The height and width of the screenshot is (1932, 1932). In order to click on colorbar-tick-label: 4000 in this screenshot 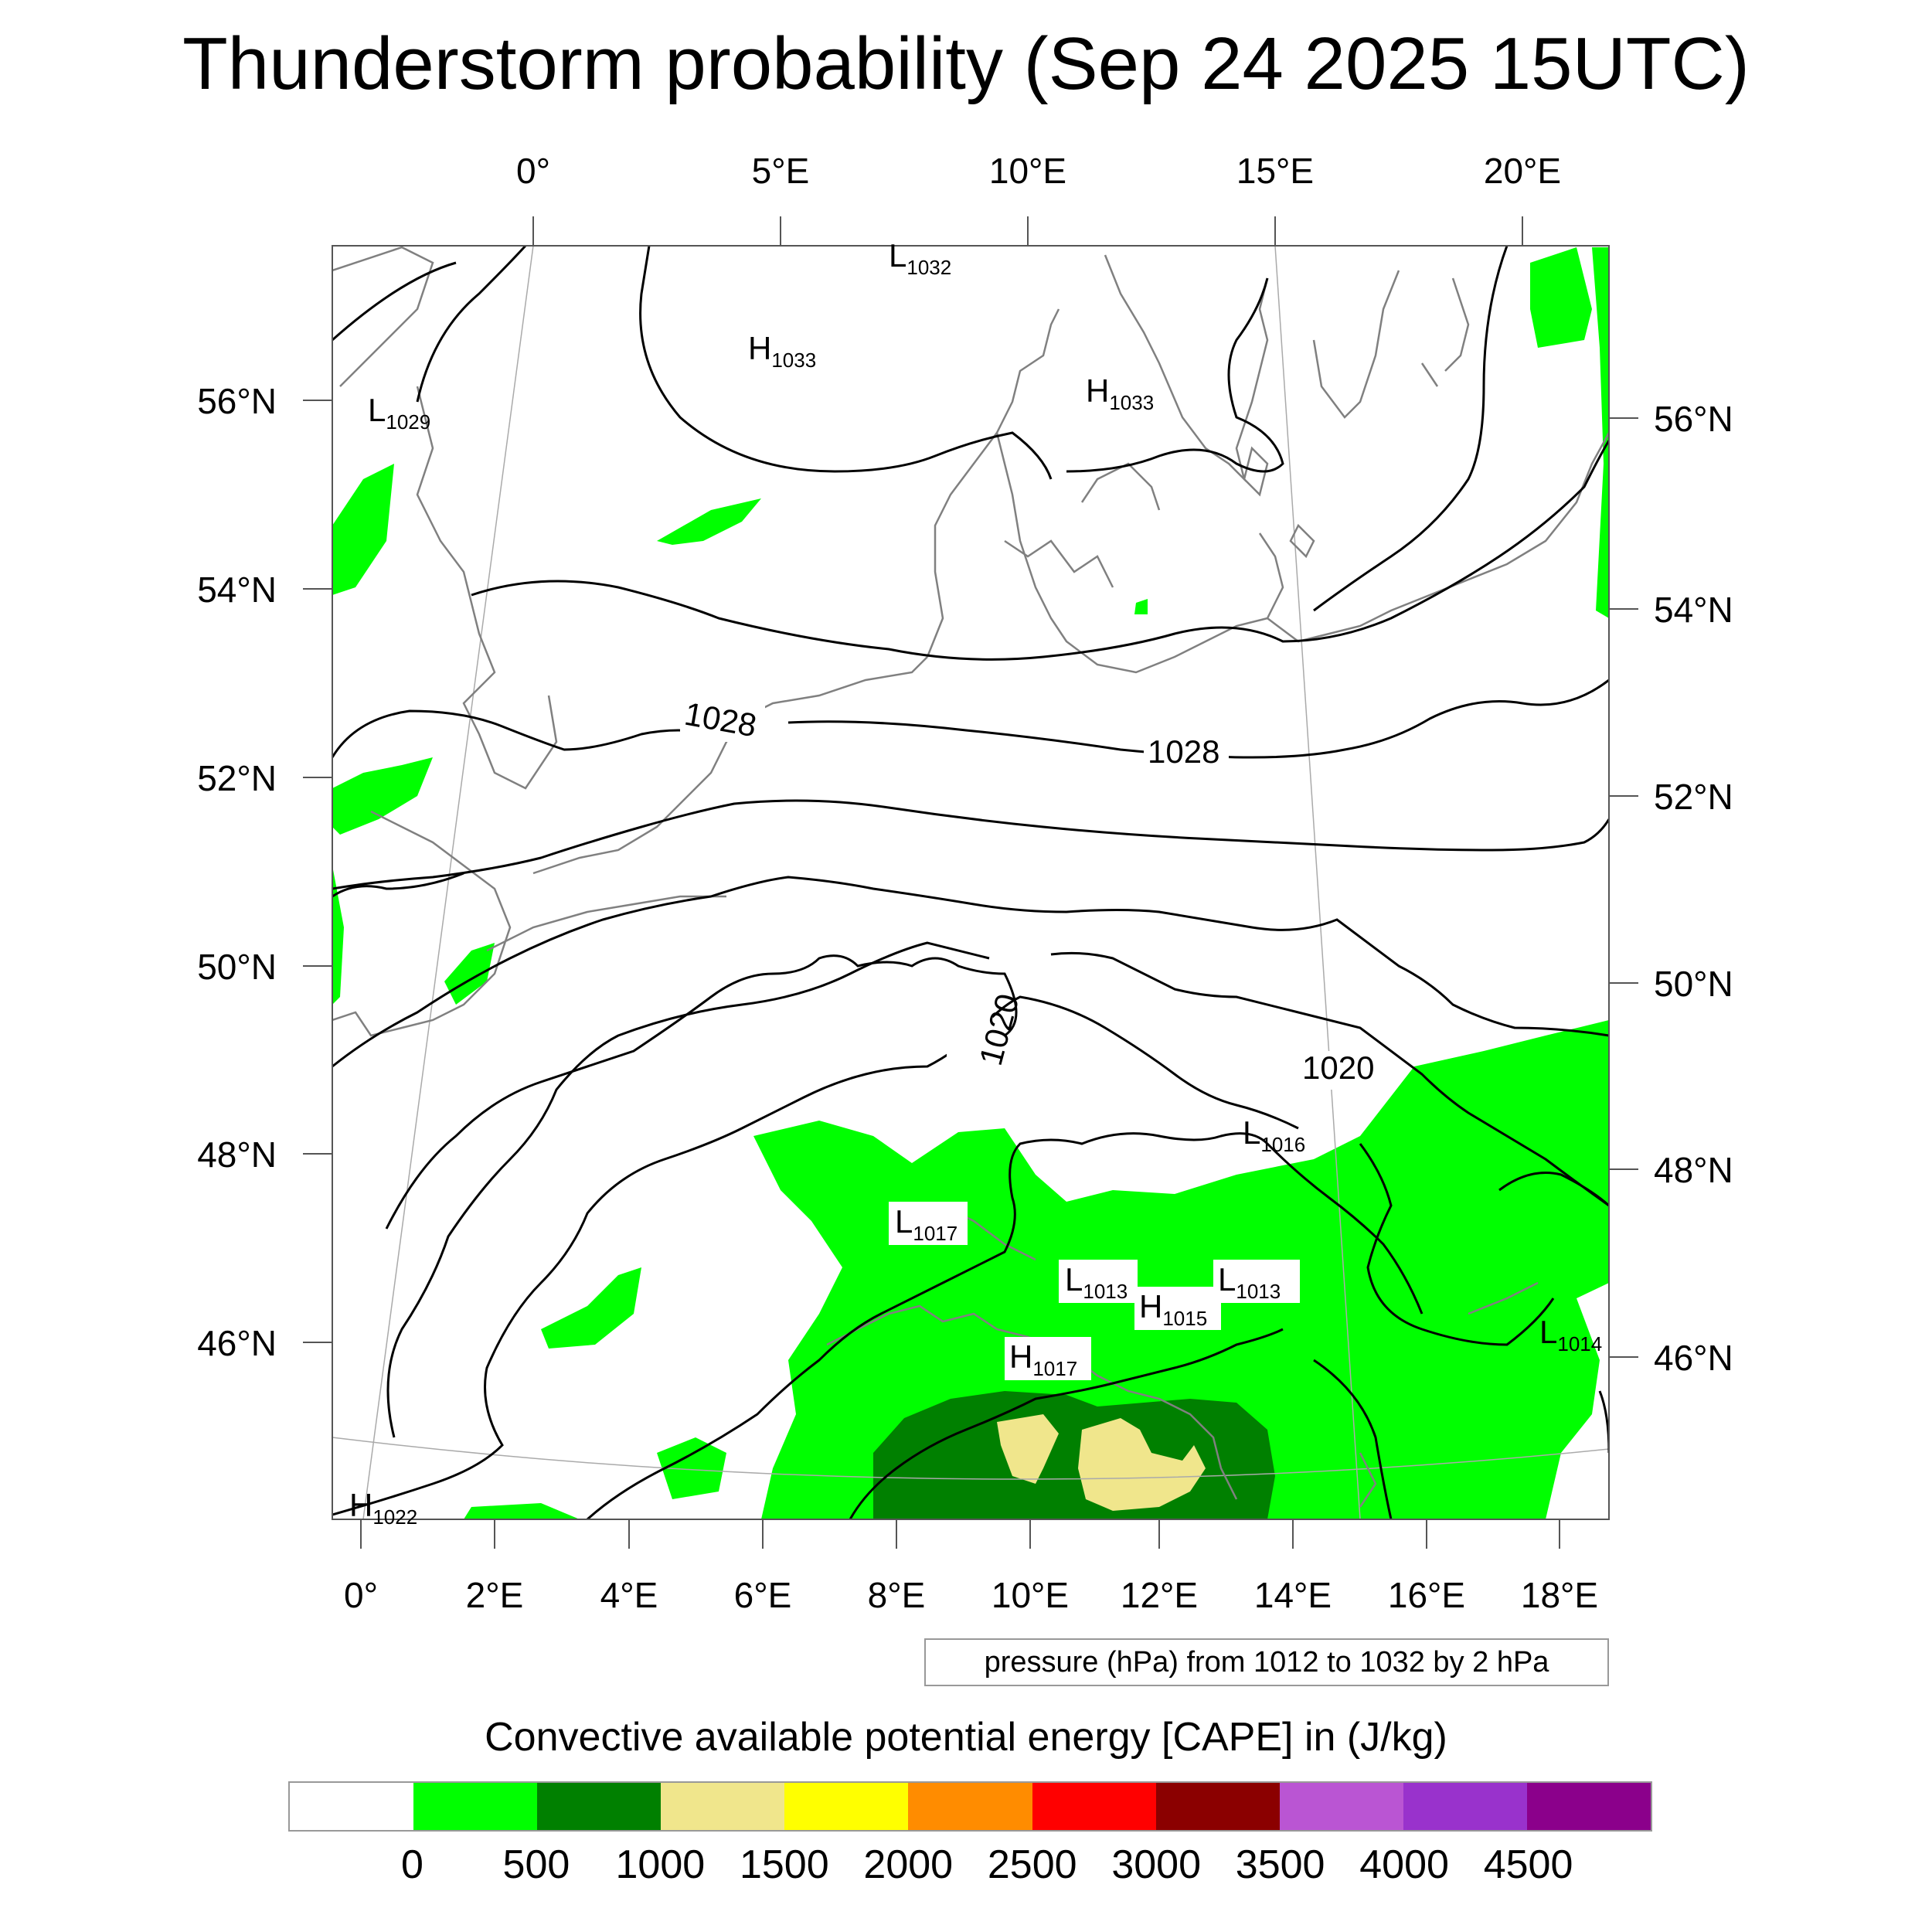, I will do `click(1404, 1865)`.